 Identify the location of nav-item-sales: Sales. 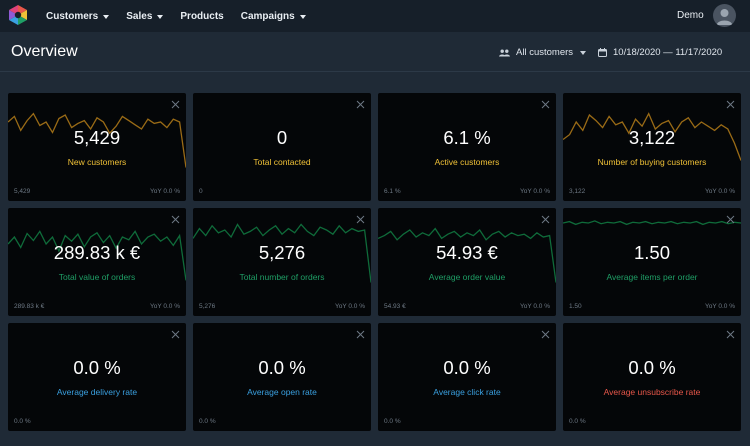
(145, 16).